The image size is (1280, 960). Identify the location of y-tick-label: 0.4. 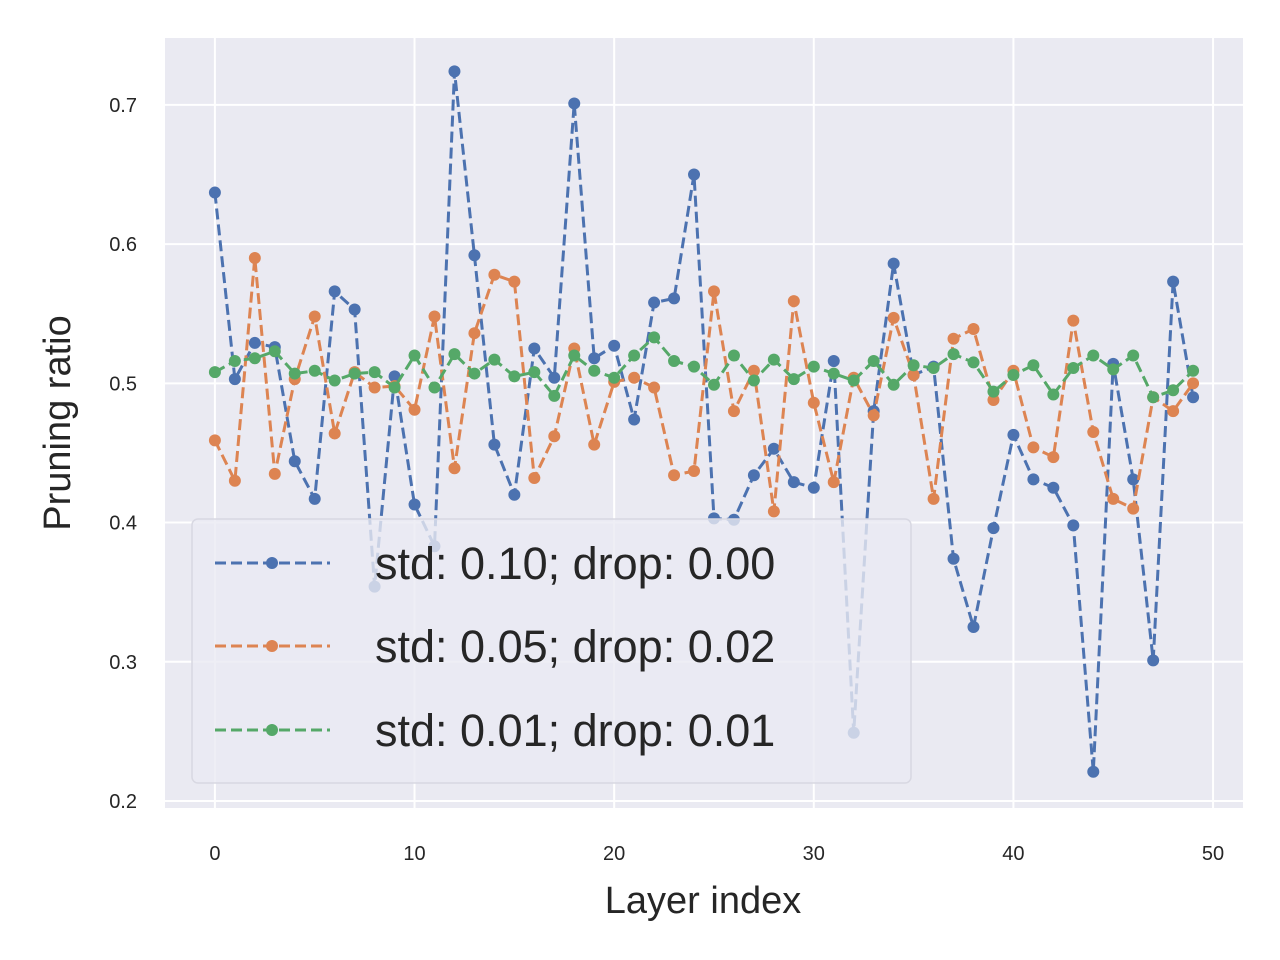
(123, 524).